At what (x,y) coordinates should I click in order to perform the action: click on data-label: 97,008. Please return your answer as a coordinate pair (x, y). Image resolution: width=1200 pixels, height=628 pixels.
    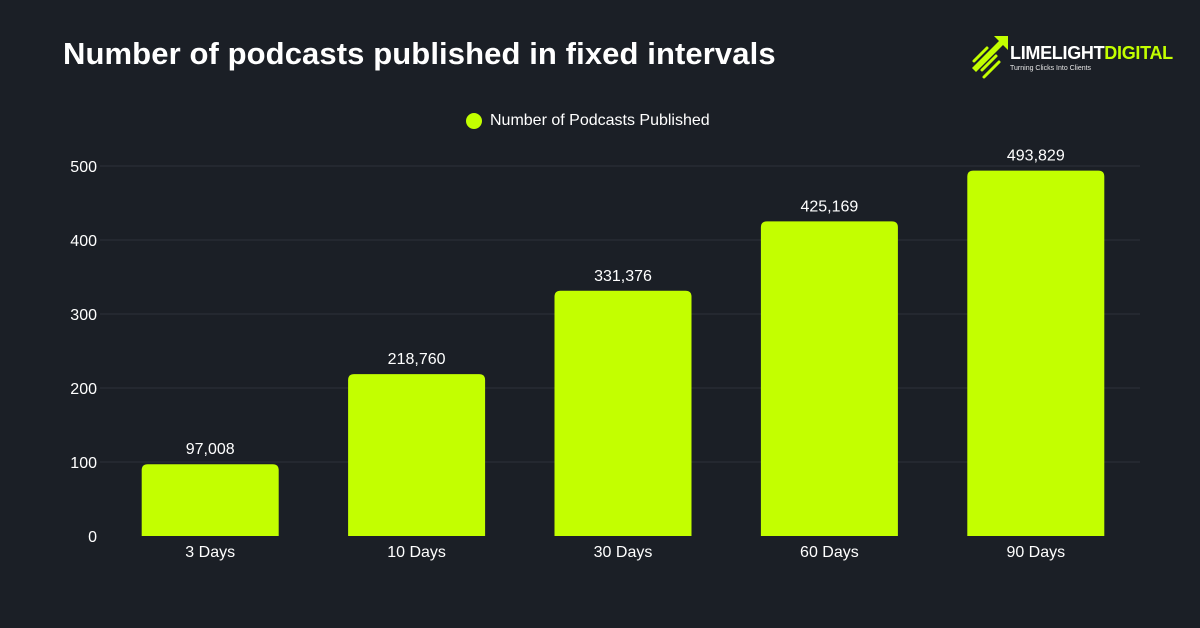
    Looking at the image, I should click on (210, 449).